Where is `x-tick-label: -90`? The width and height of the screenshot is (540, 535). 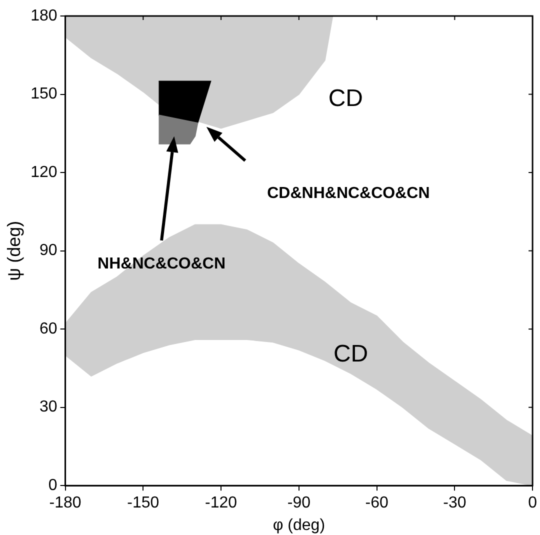
x-tick-label: -90 is located at coordinates (299, 503).